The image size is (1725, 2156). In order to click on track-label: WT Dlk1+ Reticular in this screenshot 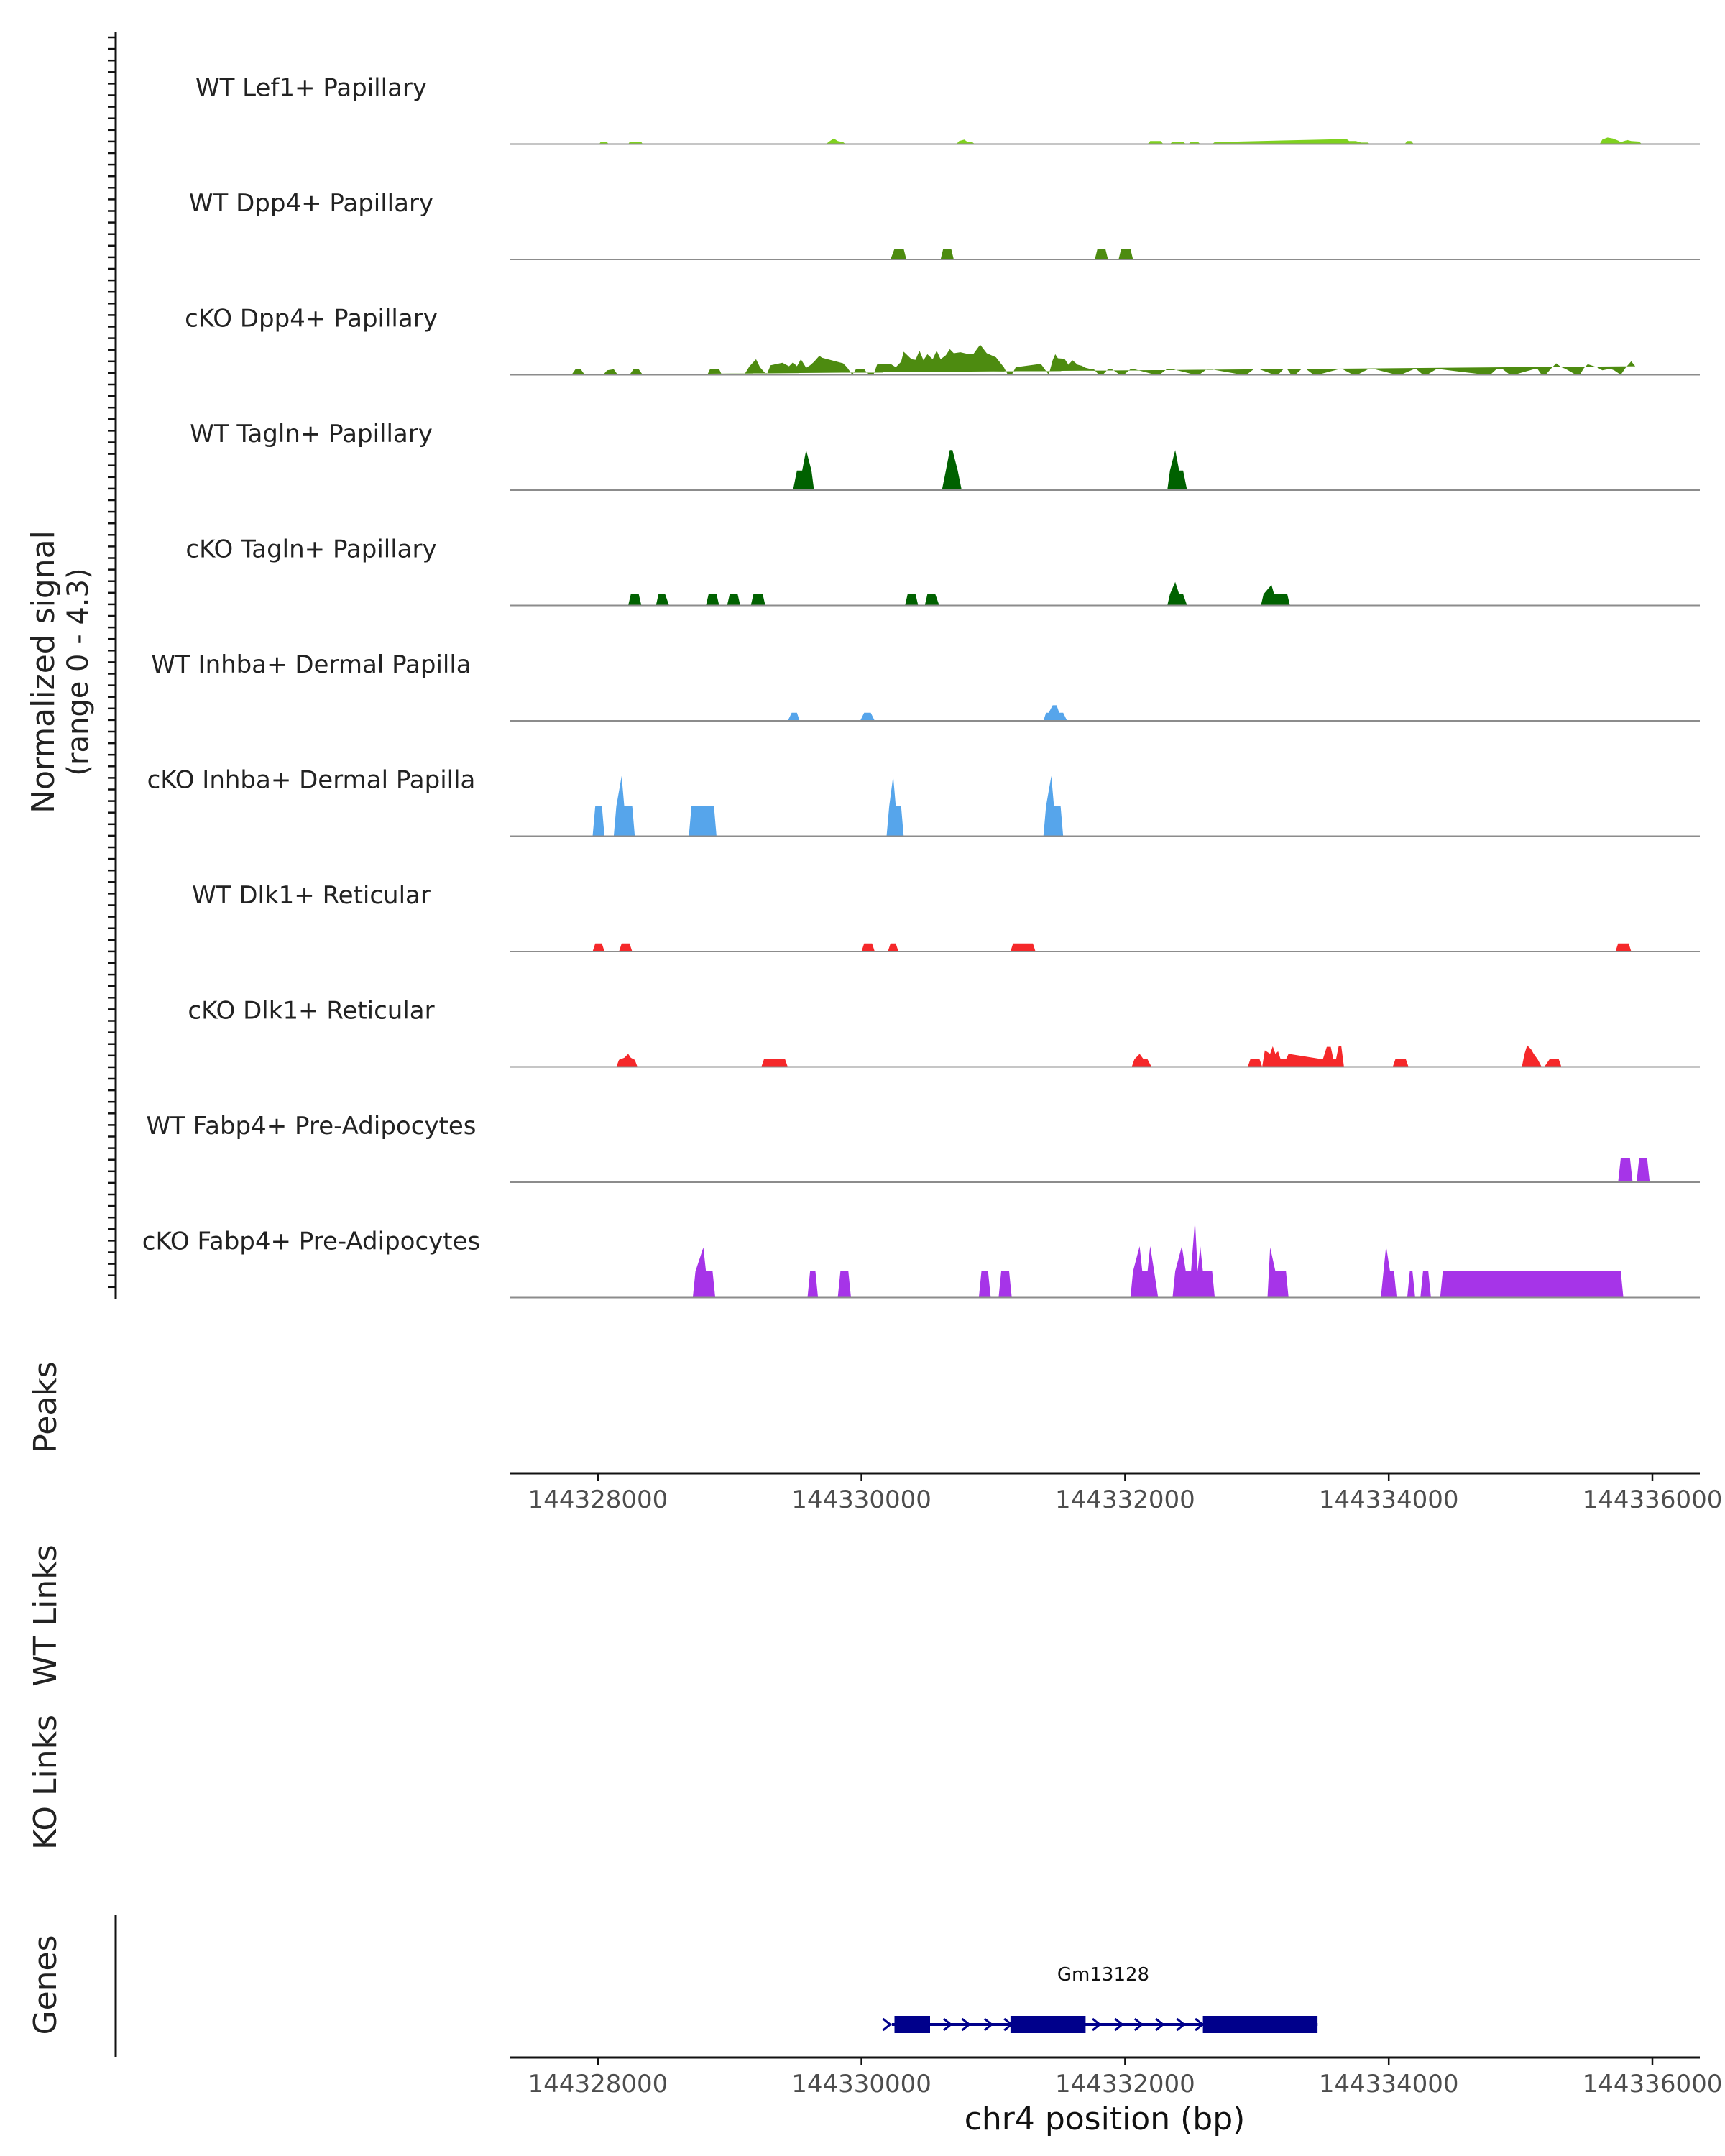, I will do `click(311, 895)`.